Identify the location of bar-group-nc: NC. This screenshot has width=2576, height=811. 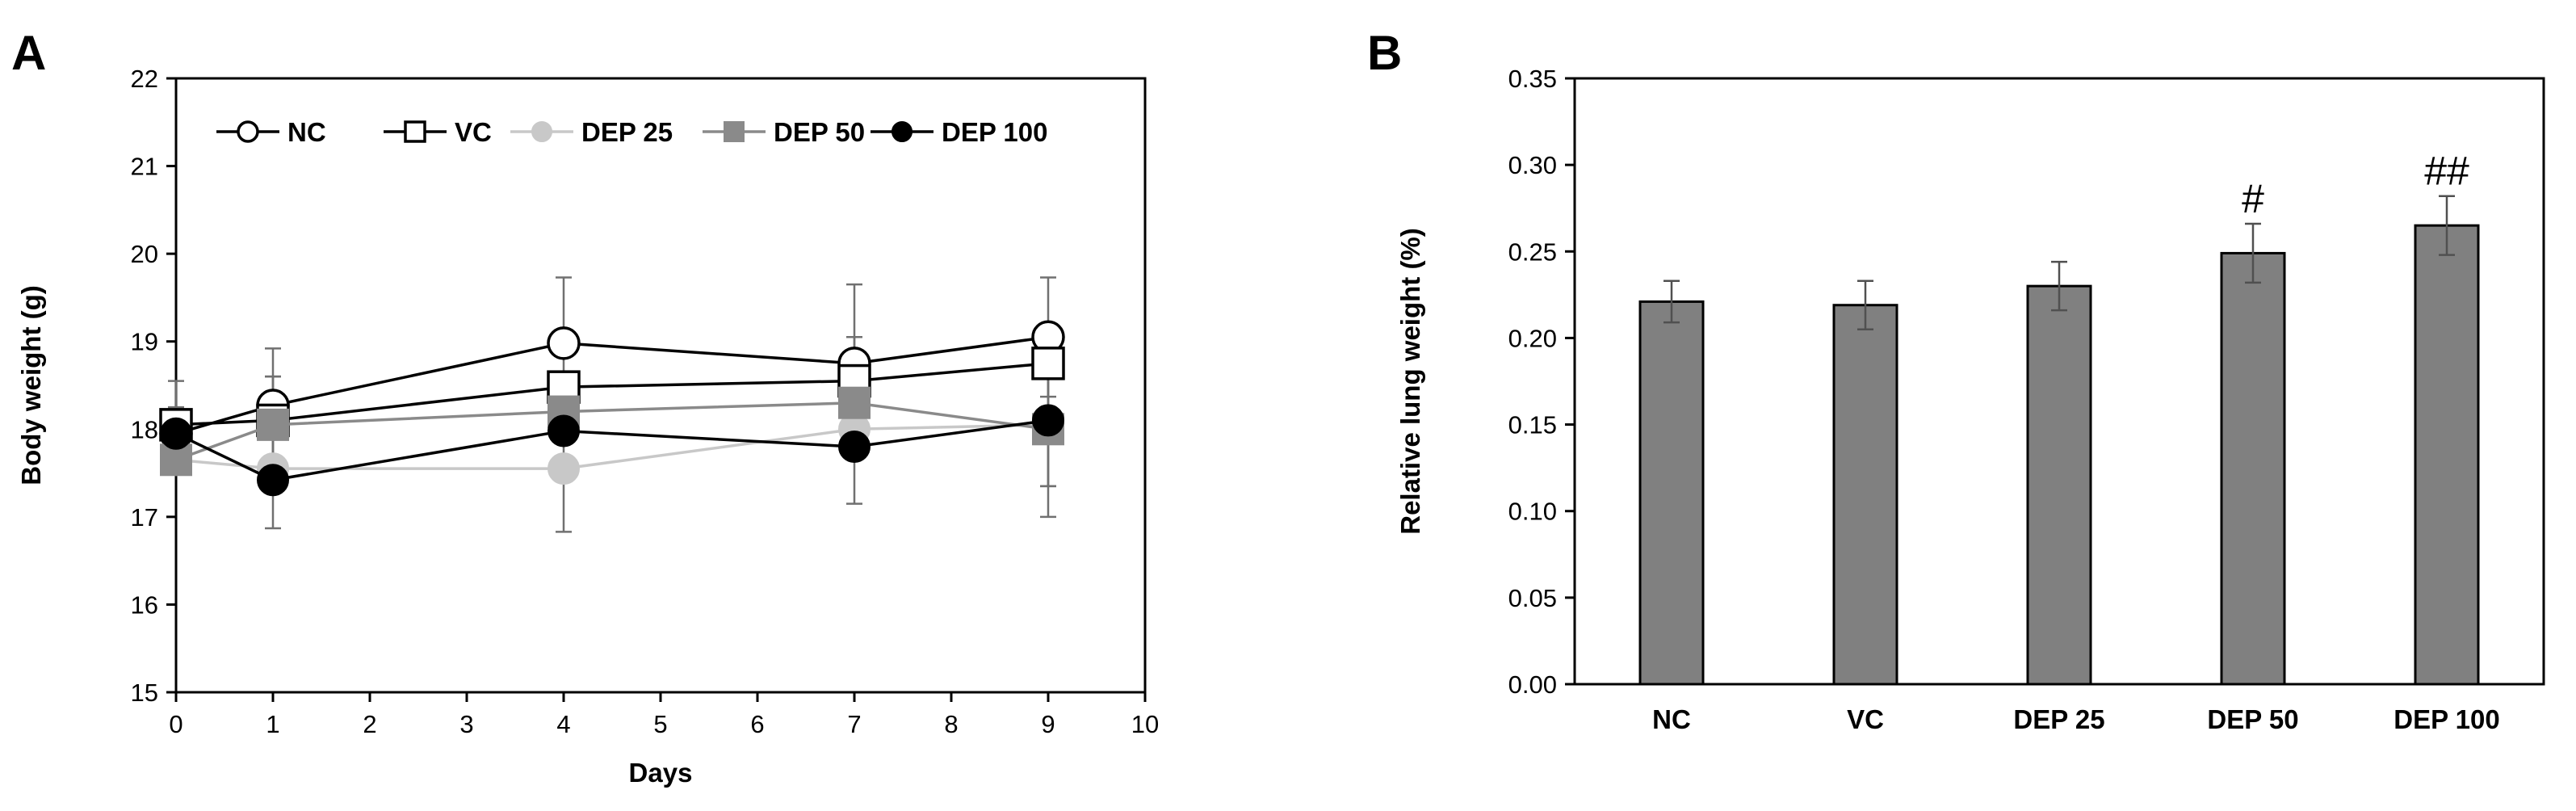
(1672, 506).